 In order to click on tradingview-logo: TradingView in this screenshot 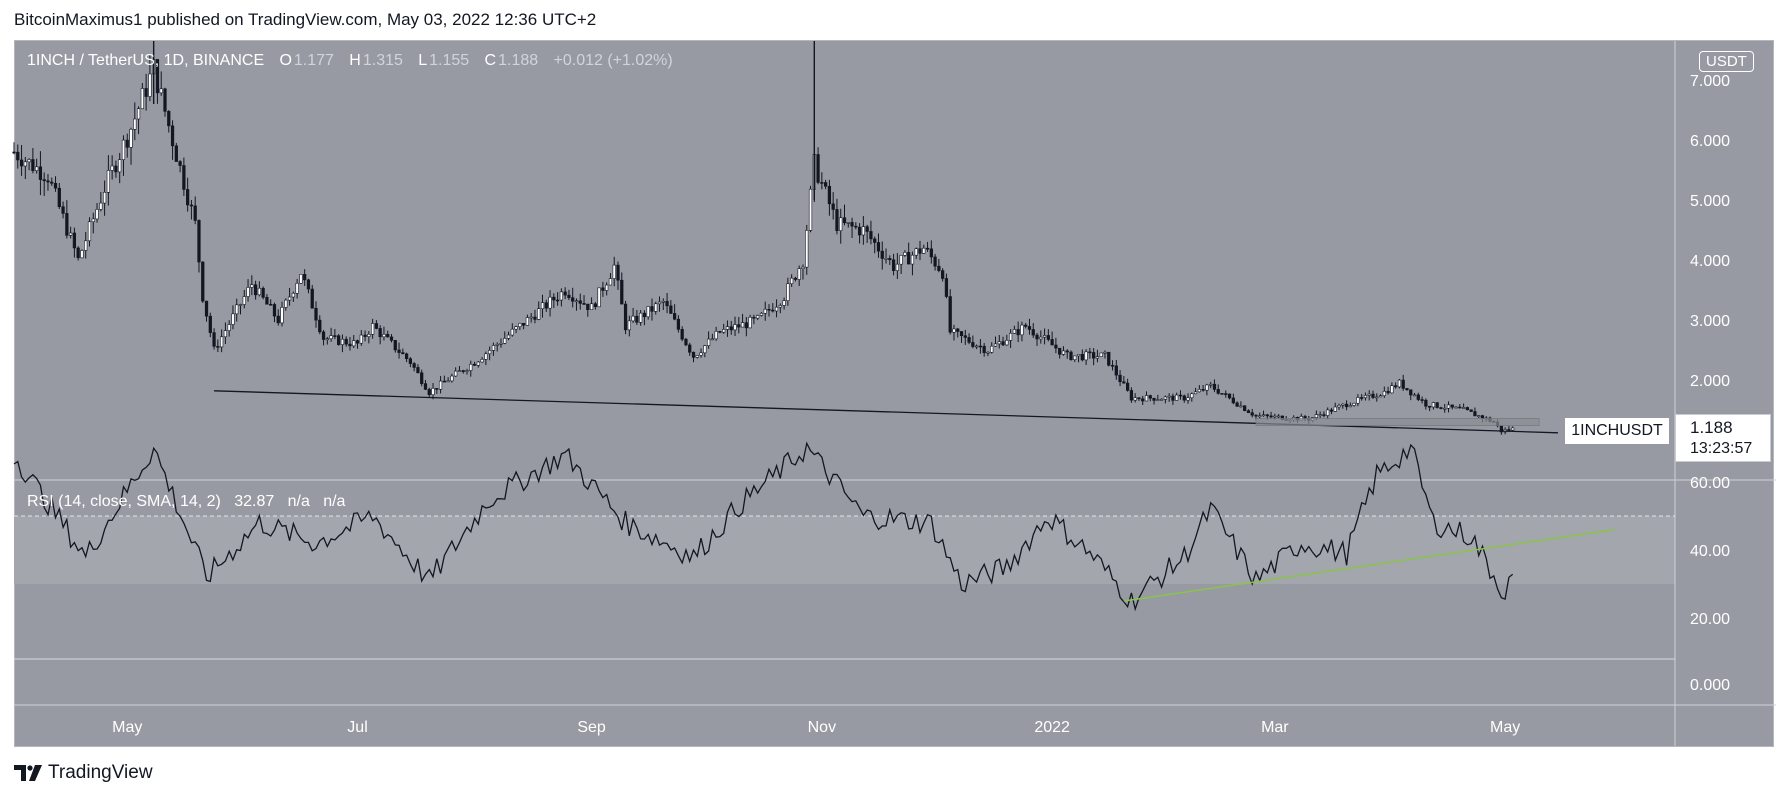, I will do `click(83, 773)`.